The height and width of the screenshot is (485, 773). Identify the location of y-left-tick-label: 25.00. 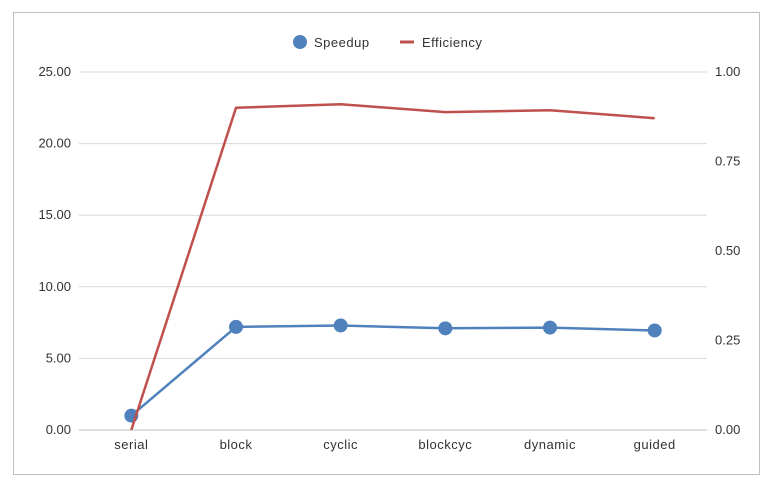
(54, 71).